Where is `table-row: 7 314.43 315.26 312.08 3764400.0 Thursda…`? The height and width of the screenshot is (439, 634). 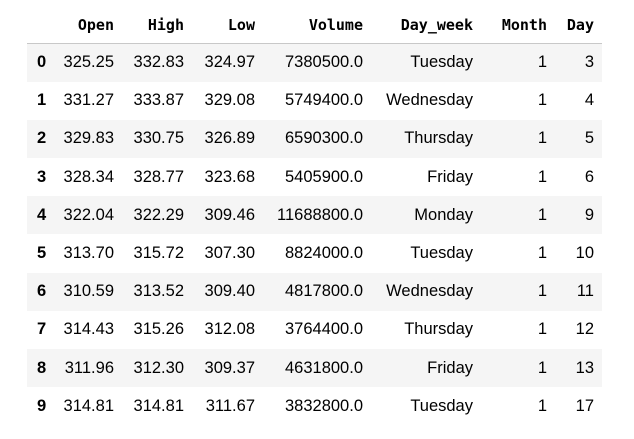
table-row: 7 314.43 315.26 312.08 3764400.0 Thursda… is located at coordinates (314, 330).